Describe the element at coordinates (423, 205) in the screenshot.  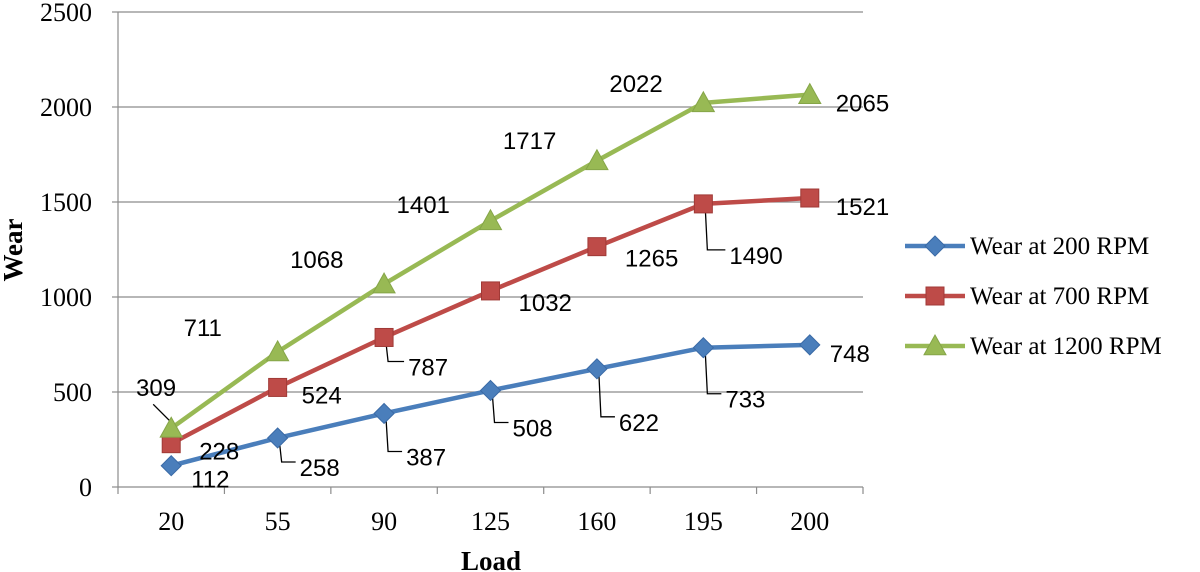
I see `data-label: 1401` at that location.